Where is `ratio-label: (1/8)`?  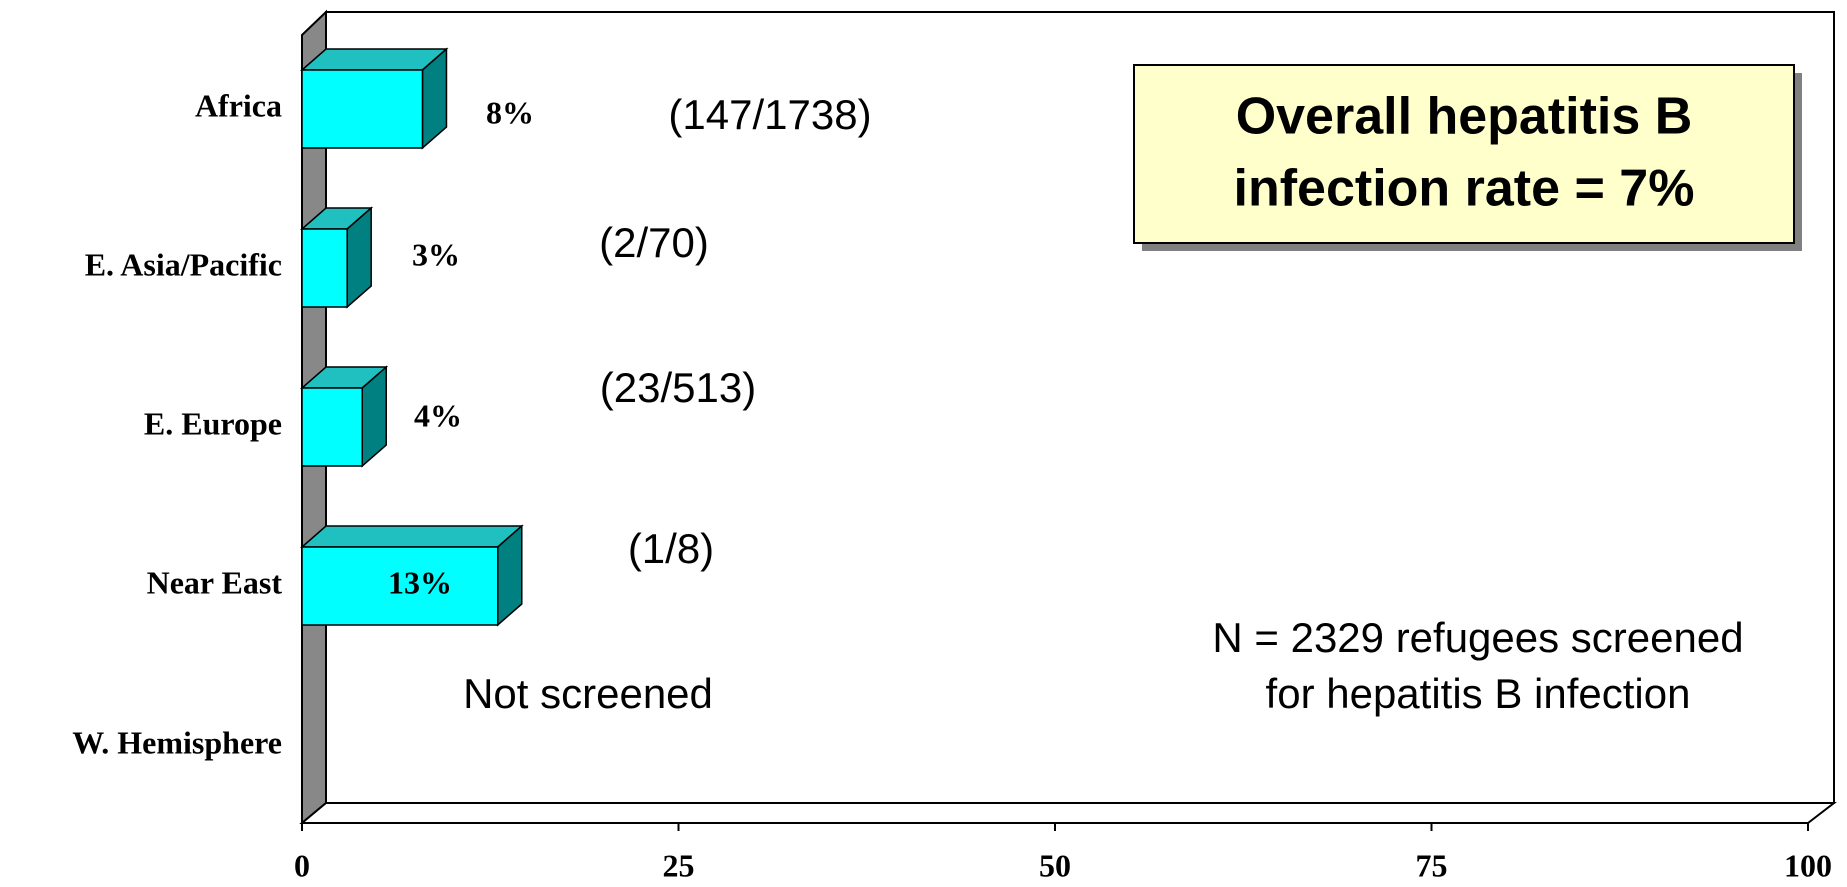 ratio-label: (1/8) is located at coordinates (671, 548).